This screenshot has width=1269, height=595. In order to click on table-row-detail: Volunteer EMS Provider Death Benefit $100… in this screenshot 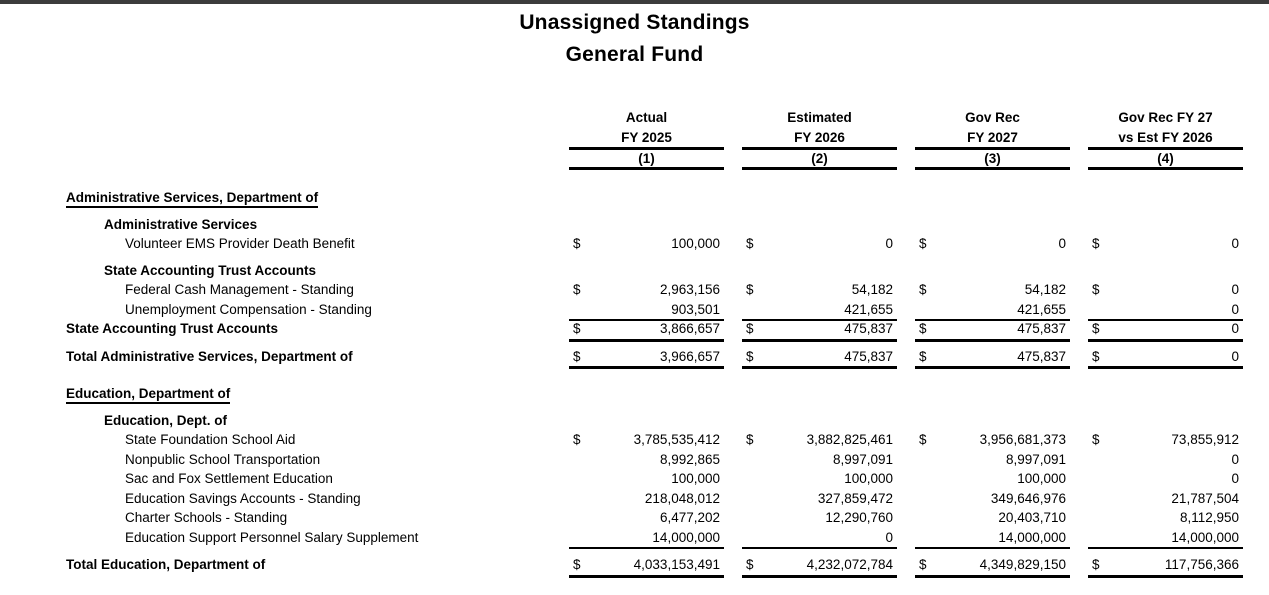, I will do `click(634, 244)`.